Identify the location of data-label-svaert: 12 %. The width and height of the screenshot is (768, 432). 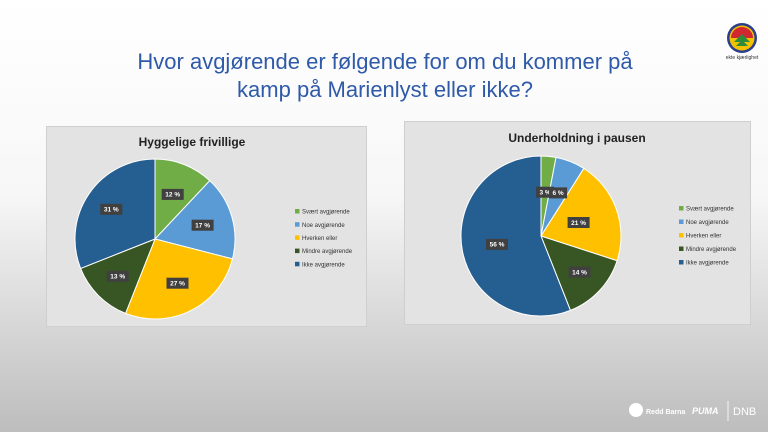
(172, 194).